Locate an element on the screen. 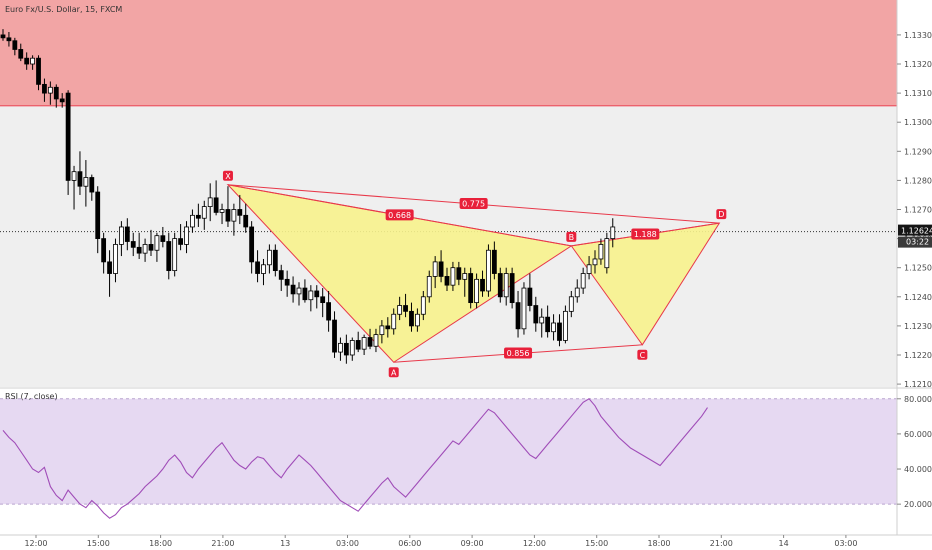 The height and width of the screenshot is (550, 932). time-tick-label: 12:00 is located at coordinates (534, 543).